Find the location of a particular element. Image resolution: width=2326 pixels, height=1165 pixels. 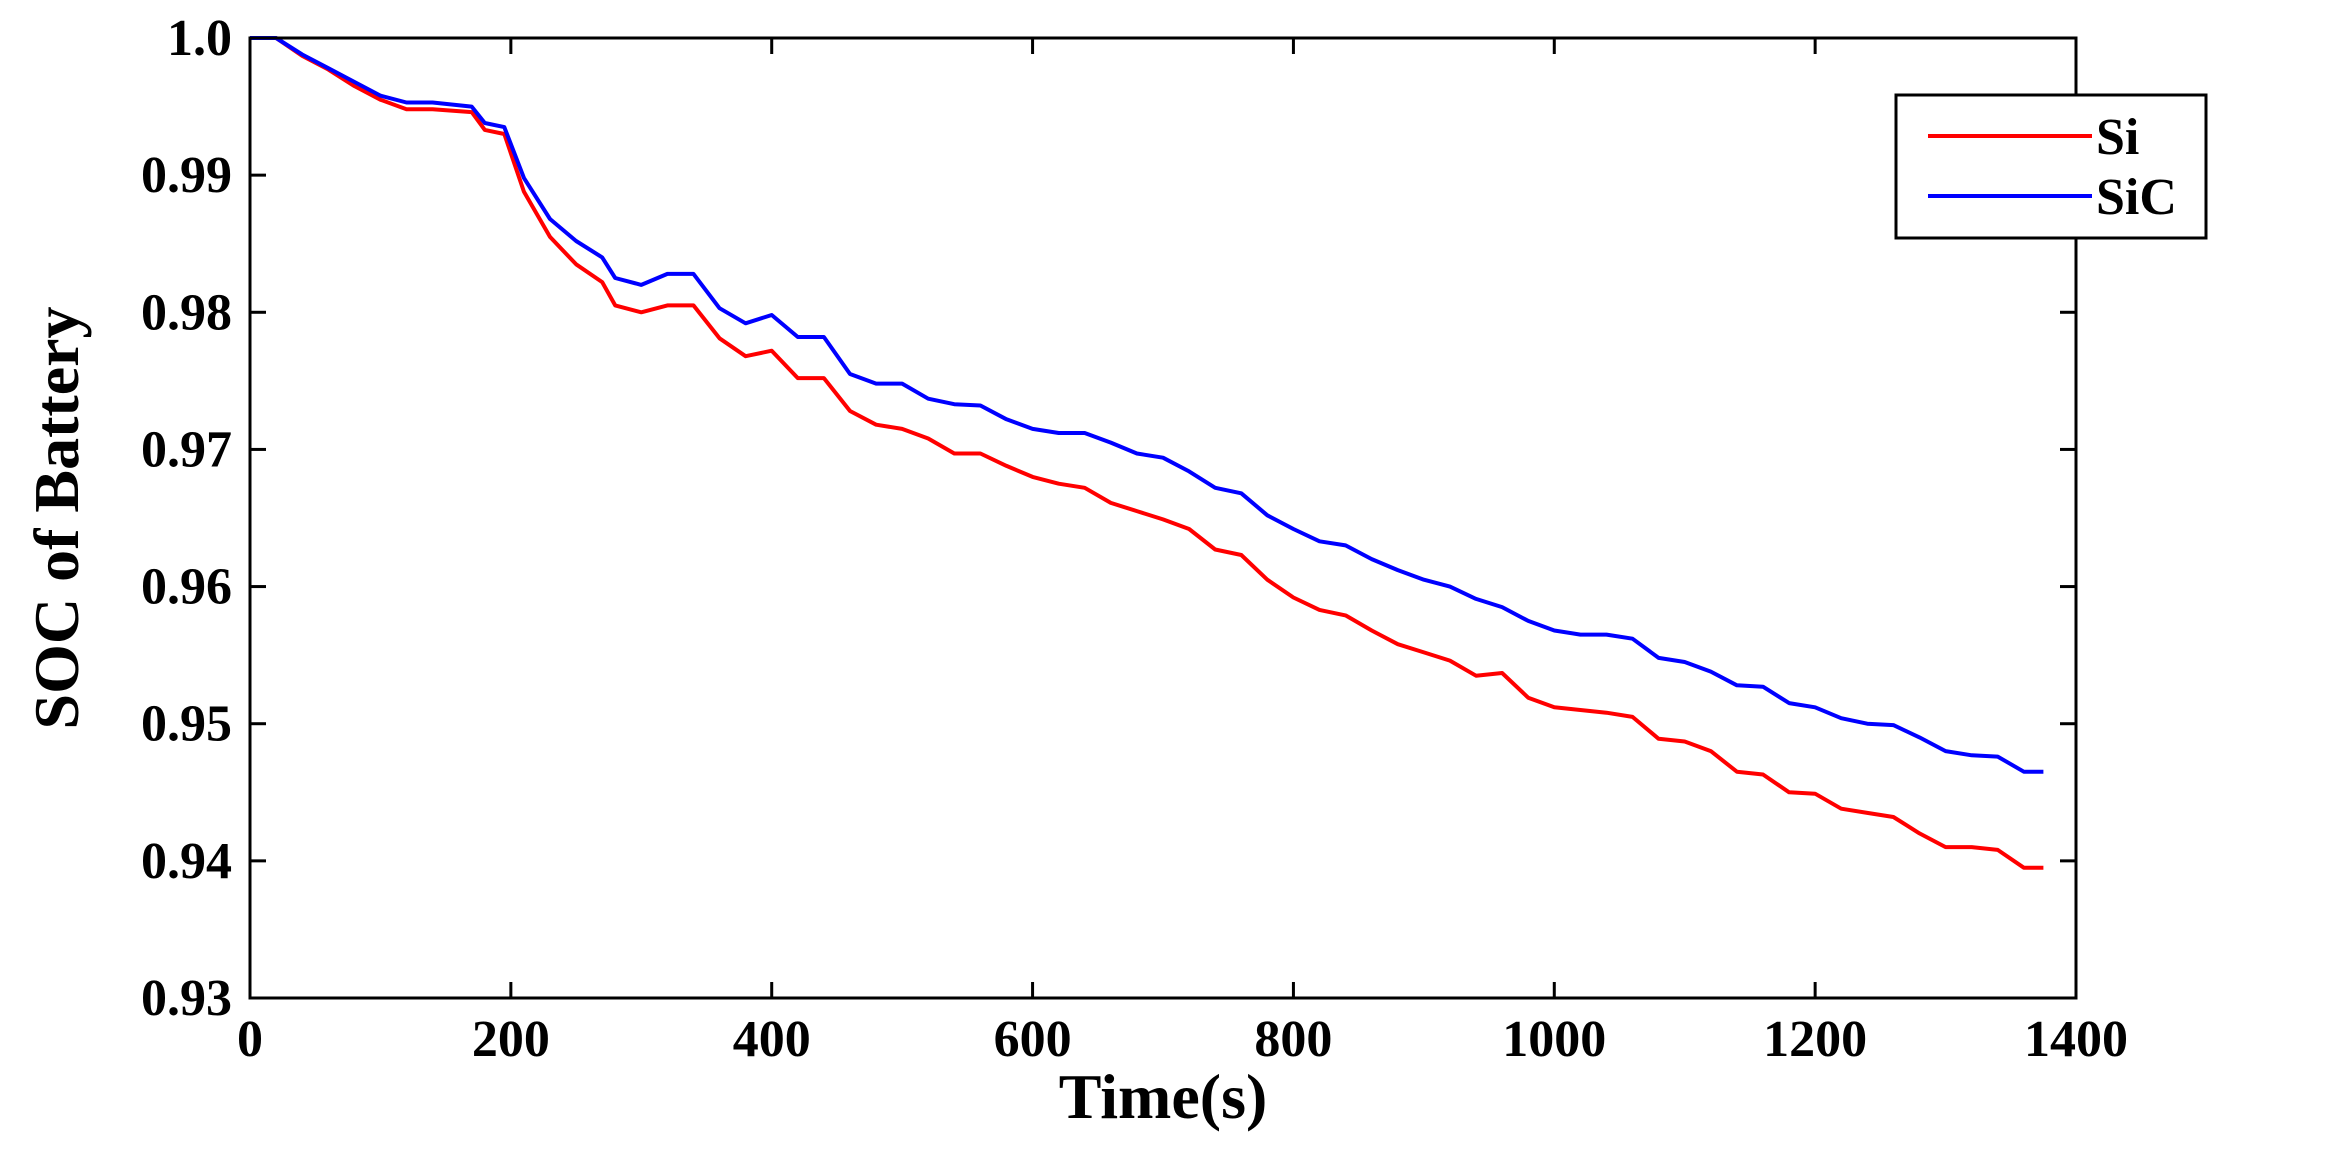

legend: Si SiC is located at coordinates (2051, 166).